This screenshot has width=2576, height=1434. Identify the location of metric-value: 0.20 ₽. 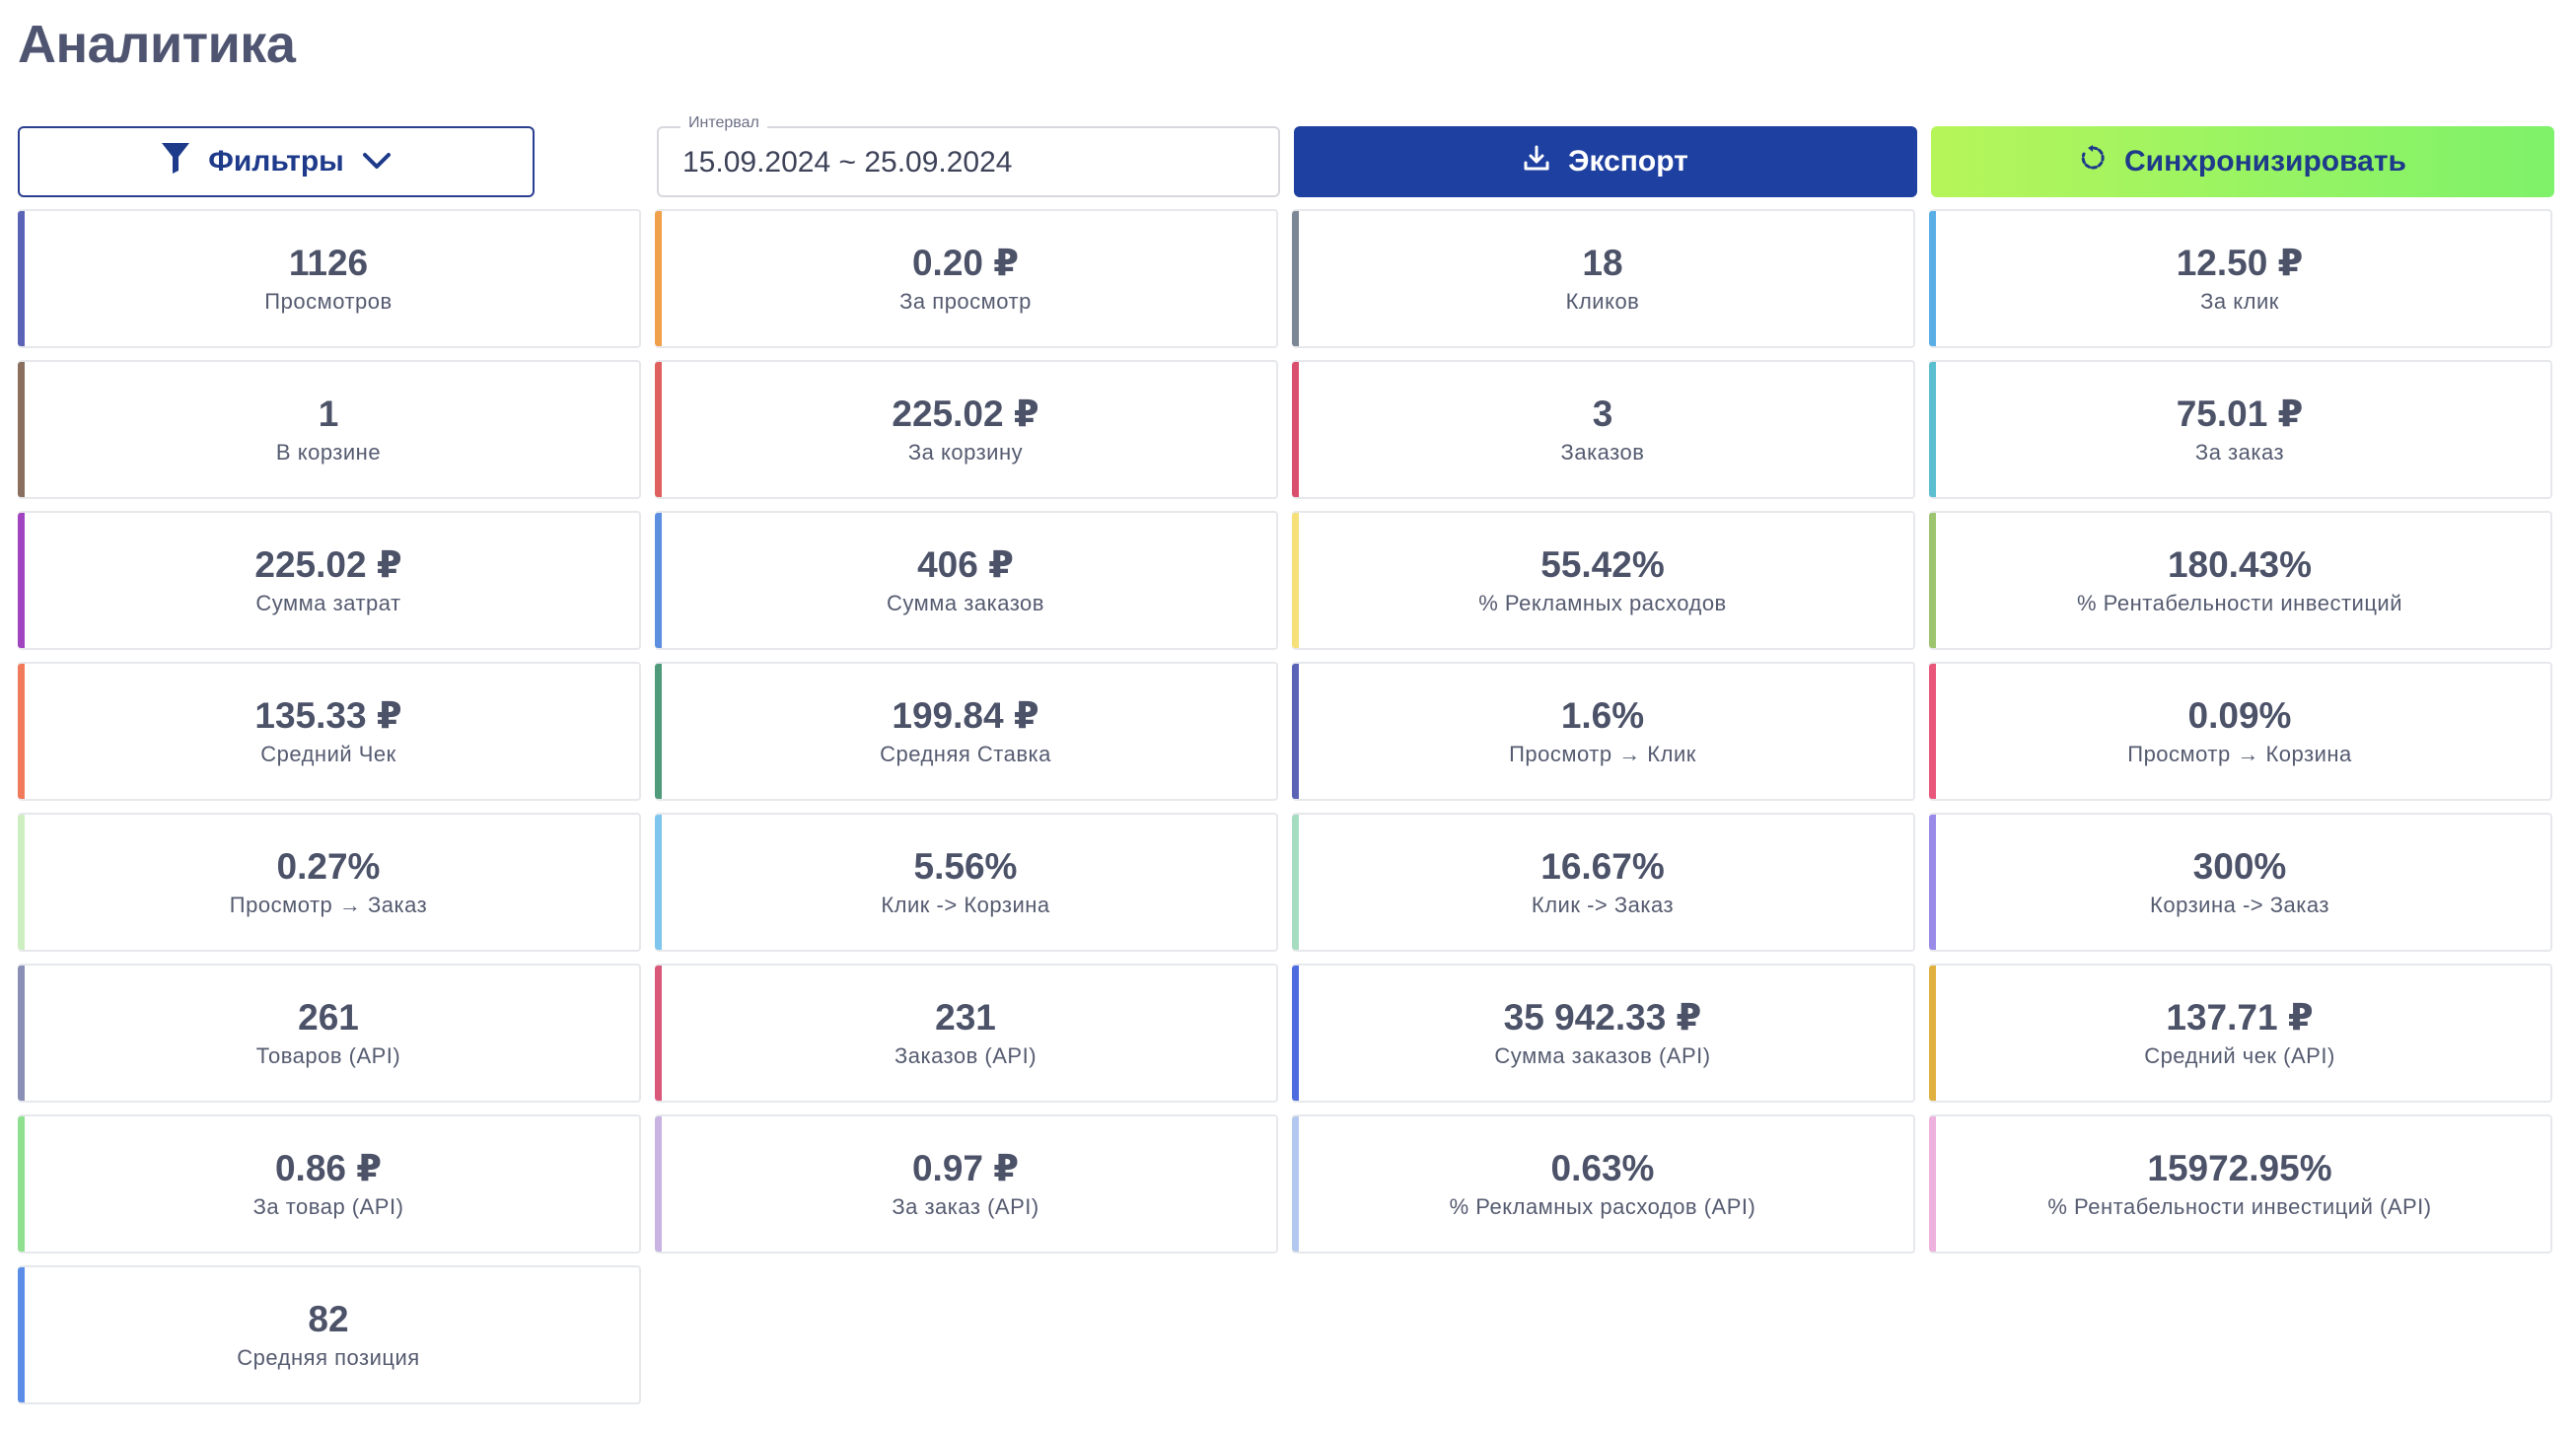
(966, 263).